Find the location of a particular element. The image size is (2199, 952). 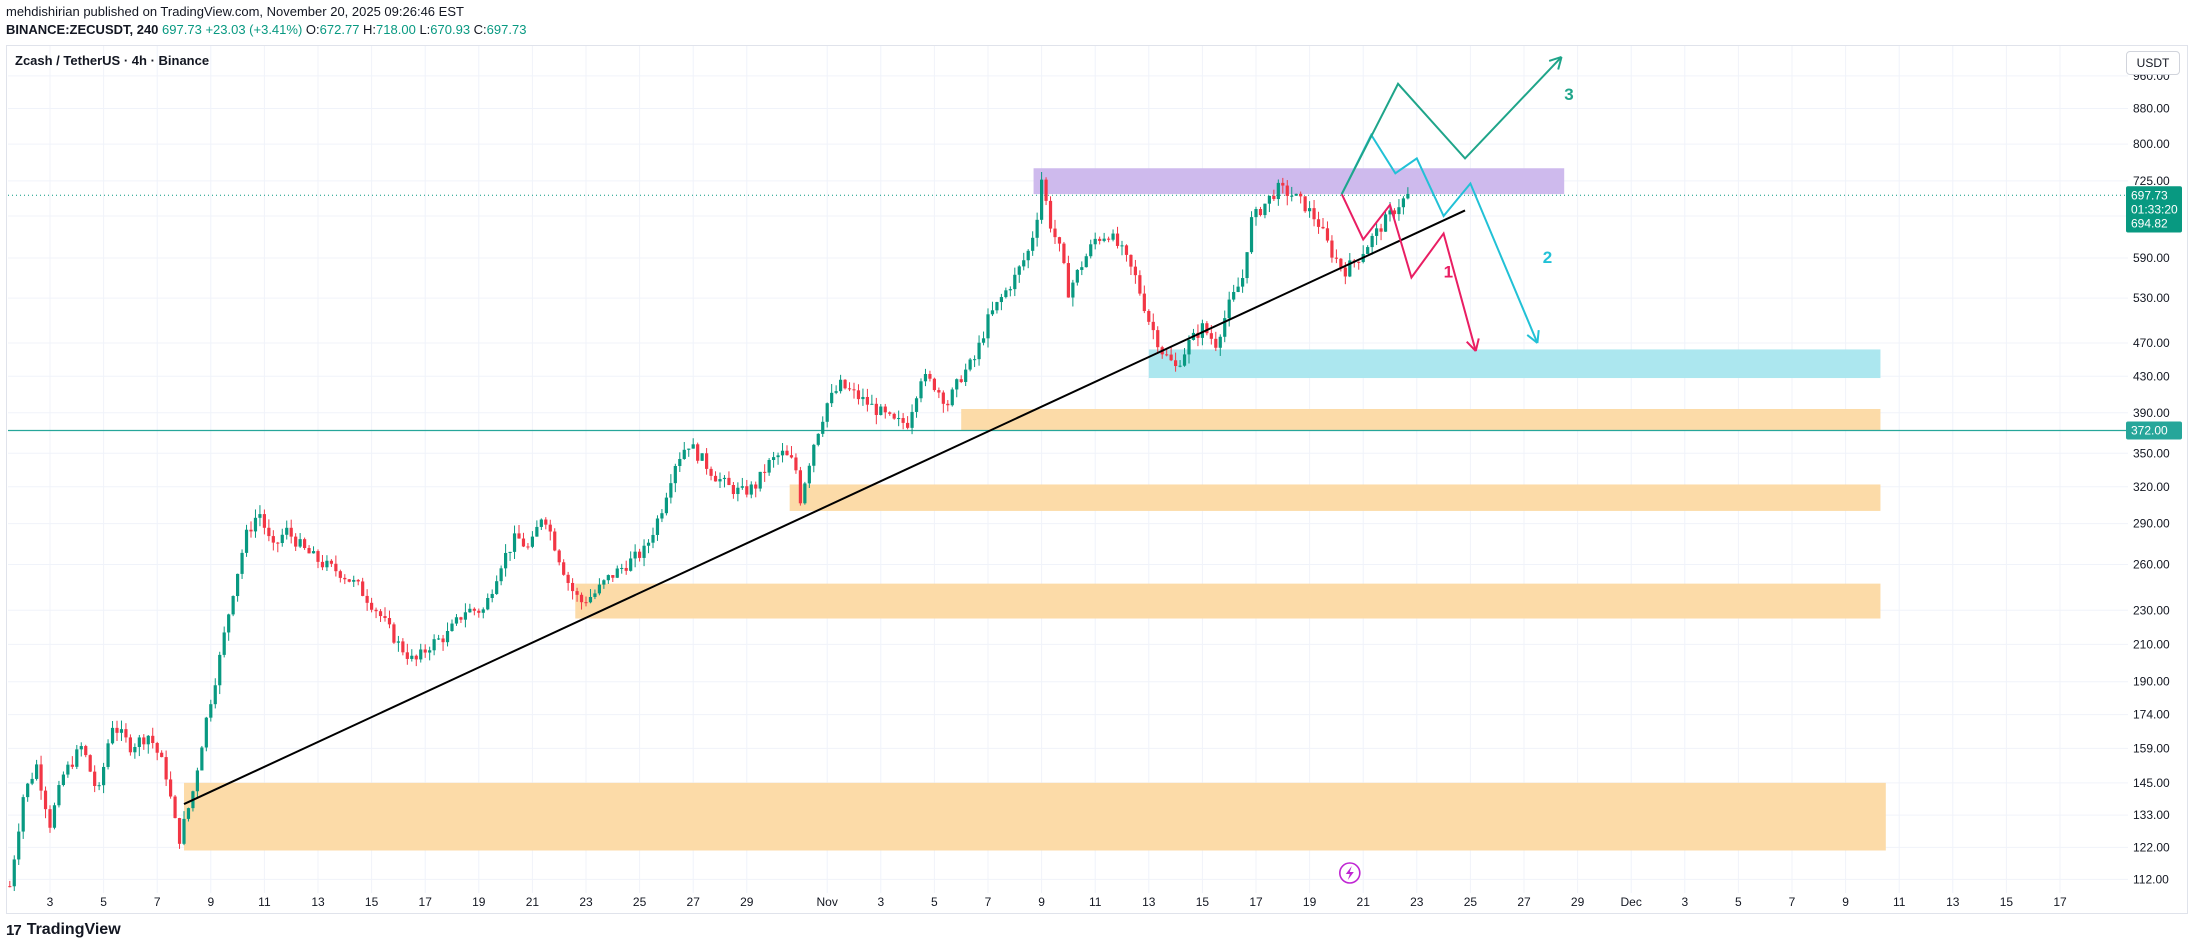

y-tick-label: 800.00 is located at coordinates (2151, 144).